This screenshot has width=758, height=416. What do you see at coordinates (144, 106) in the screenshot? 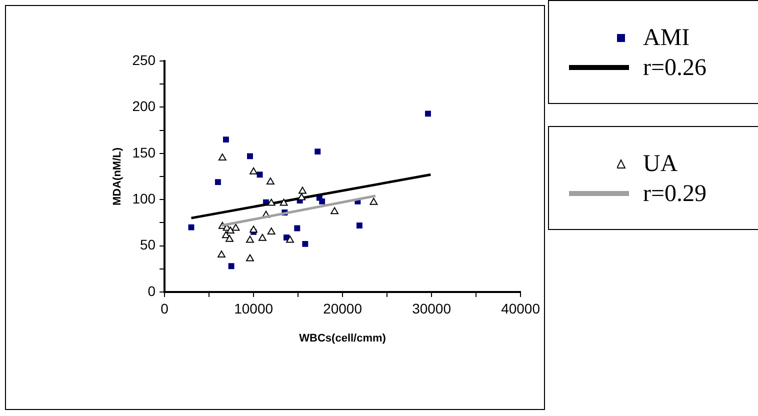
I see `y-tick-label: 200` at bounding box center [144, 106].